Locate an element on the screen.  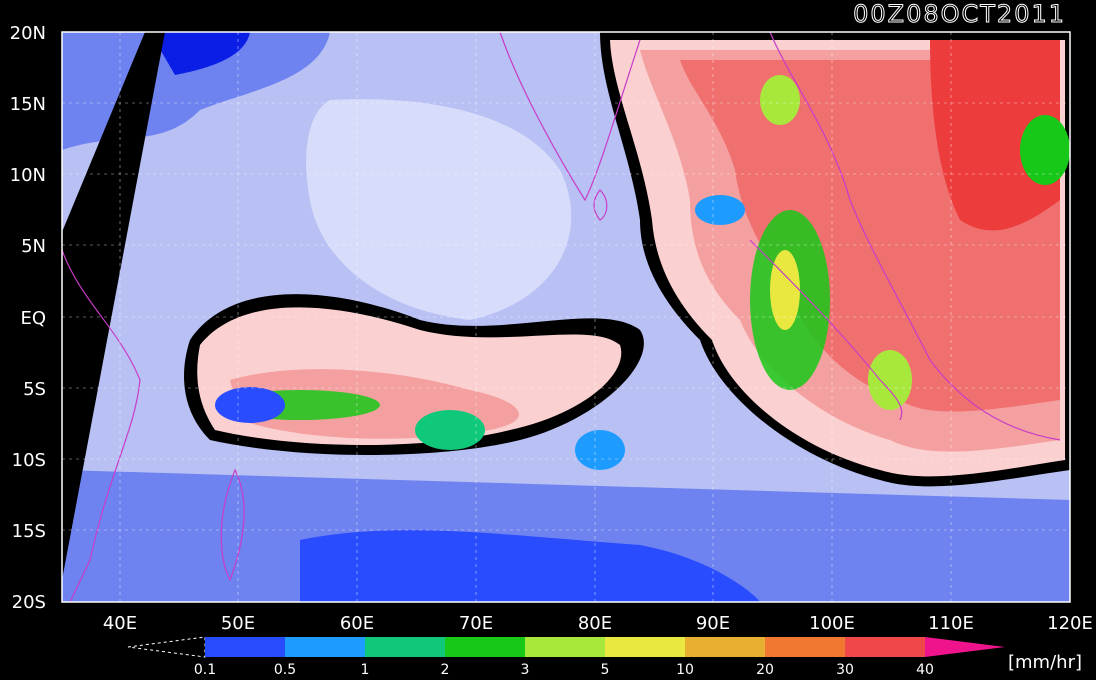
colorbar-swatches is located at coordinates (605, 647).